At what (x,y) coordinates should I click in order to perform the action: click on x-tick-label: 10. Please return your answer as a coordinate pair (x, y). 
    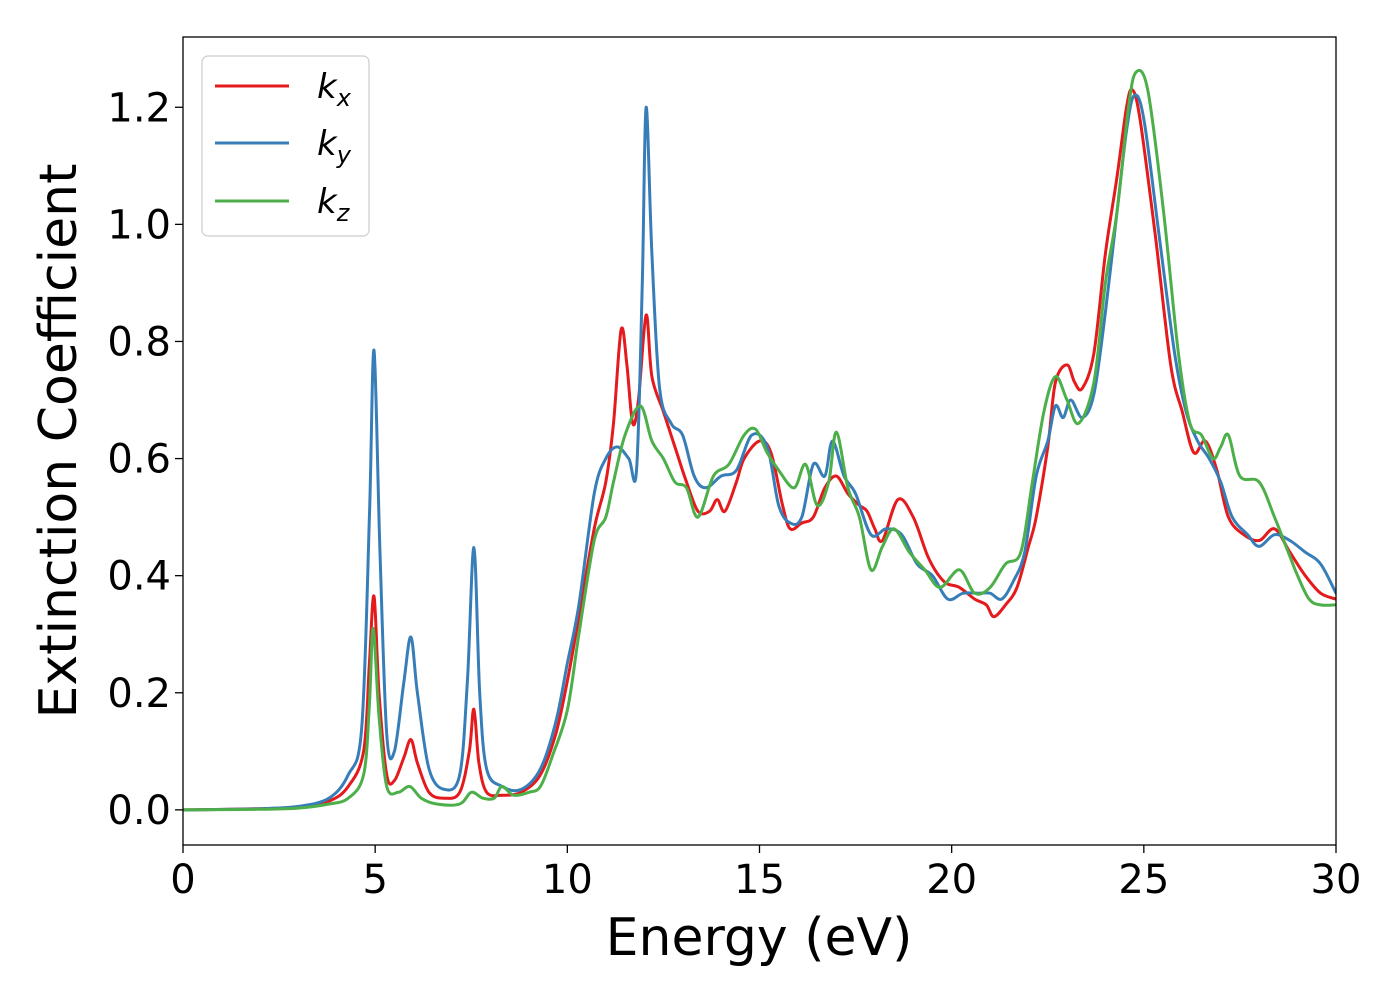
    Looking at the image, I should click on (567, 880).